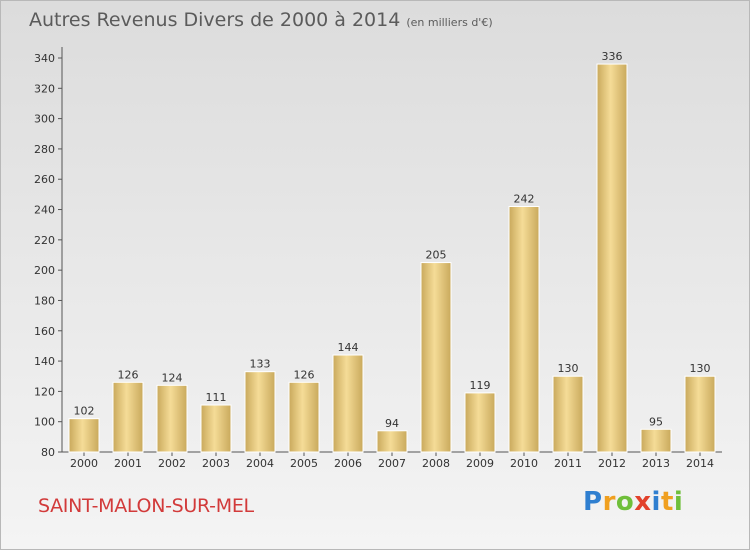 This screenshot has height=551, width=750. What do you see at coordinates (612, 463) in the screenshot?
I see `x-tick-label-2012: 2012` at bounding box center [612, 463].